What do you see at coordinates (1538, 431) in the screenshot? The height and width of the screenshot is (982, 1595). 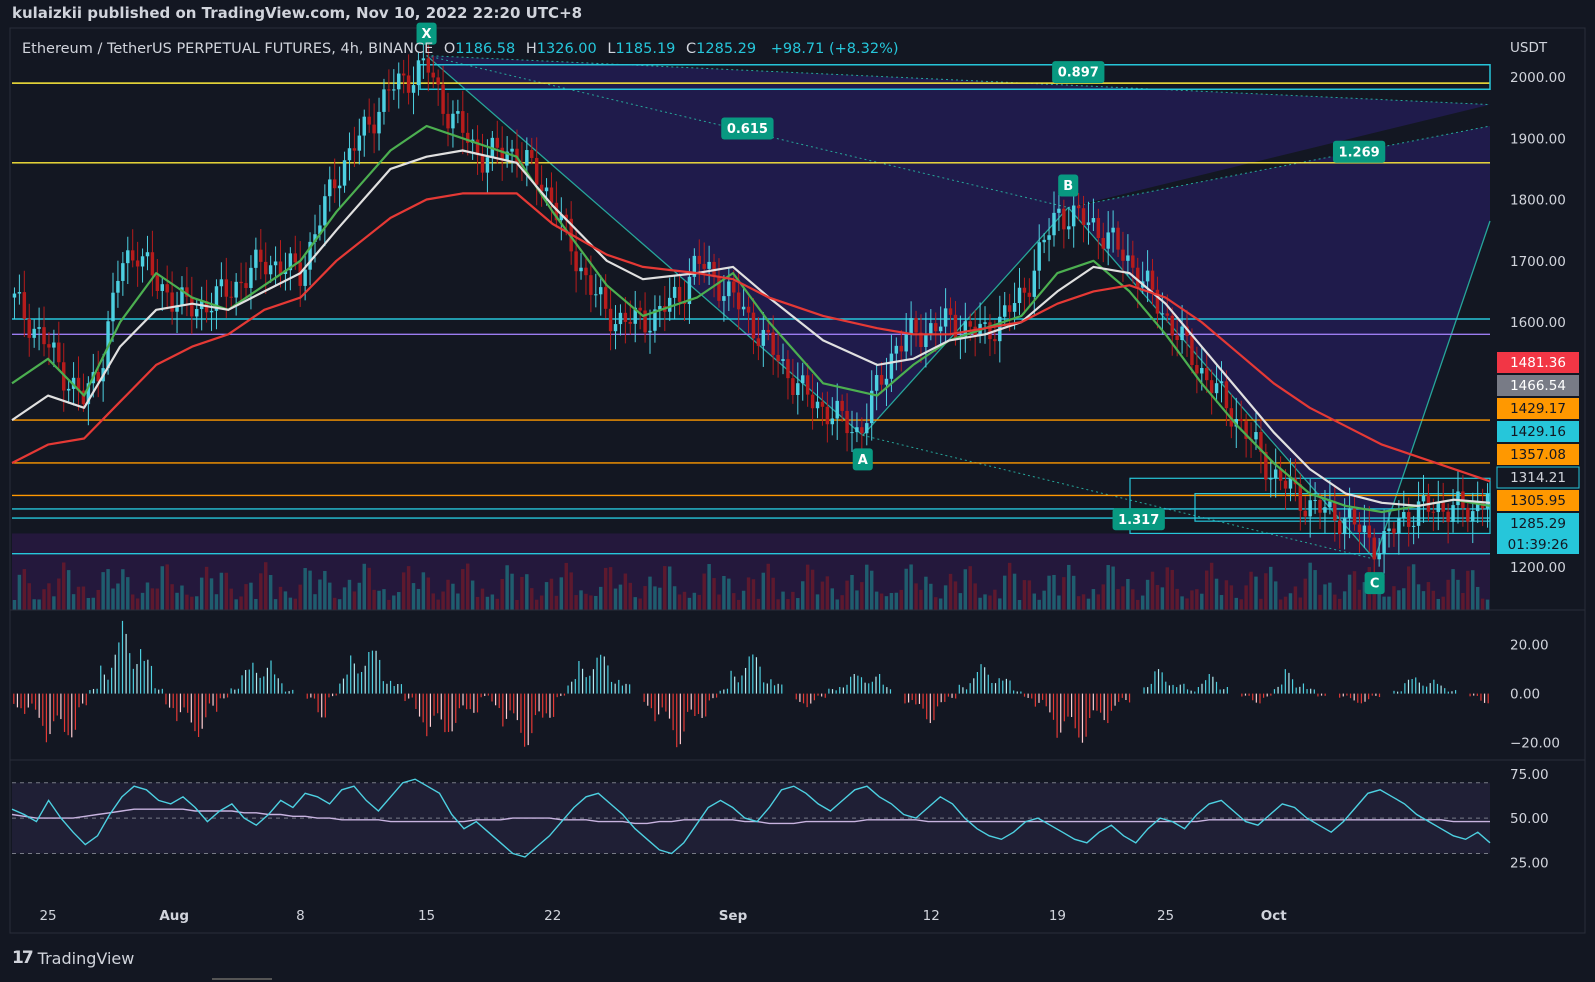 I see `price-badge: 1429.16` at bounding box center [1538, 431].